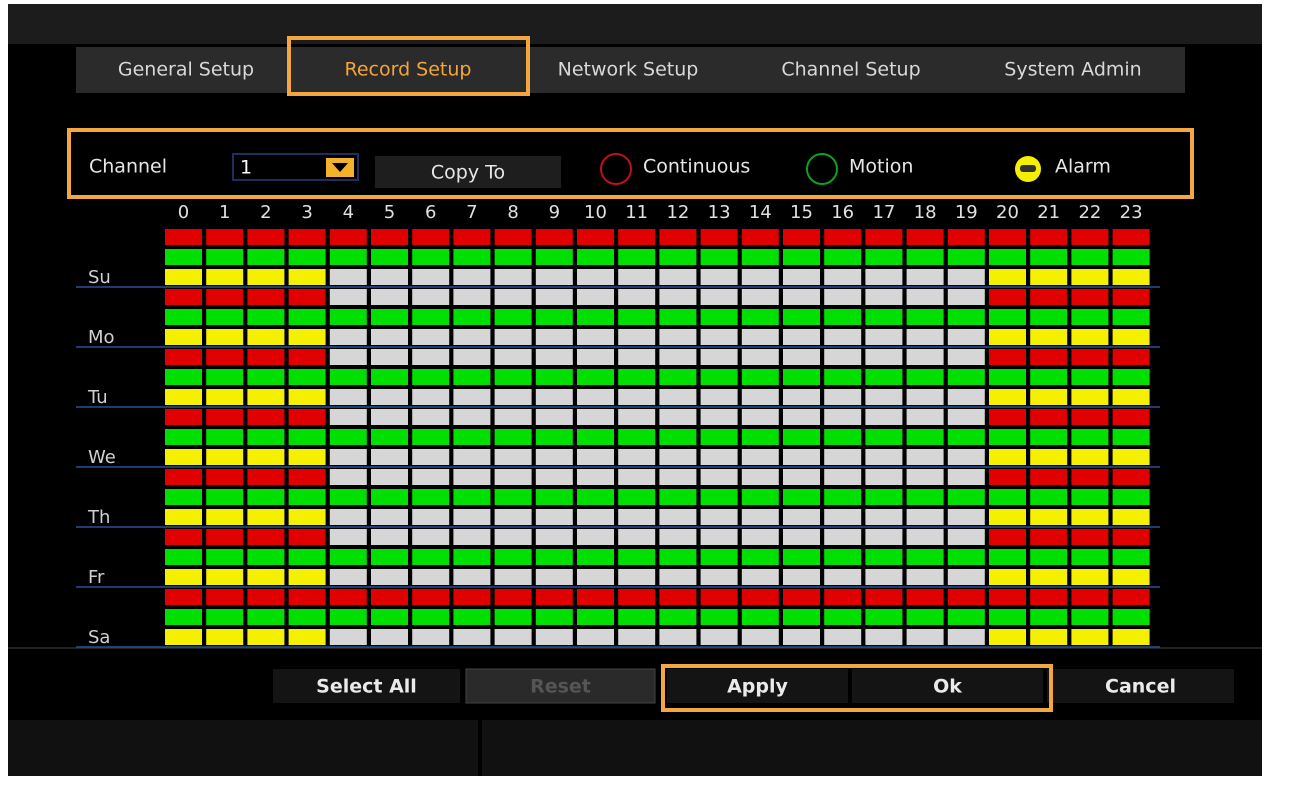  I want to click on tab: Record Setup, so click(408, 70).